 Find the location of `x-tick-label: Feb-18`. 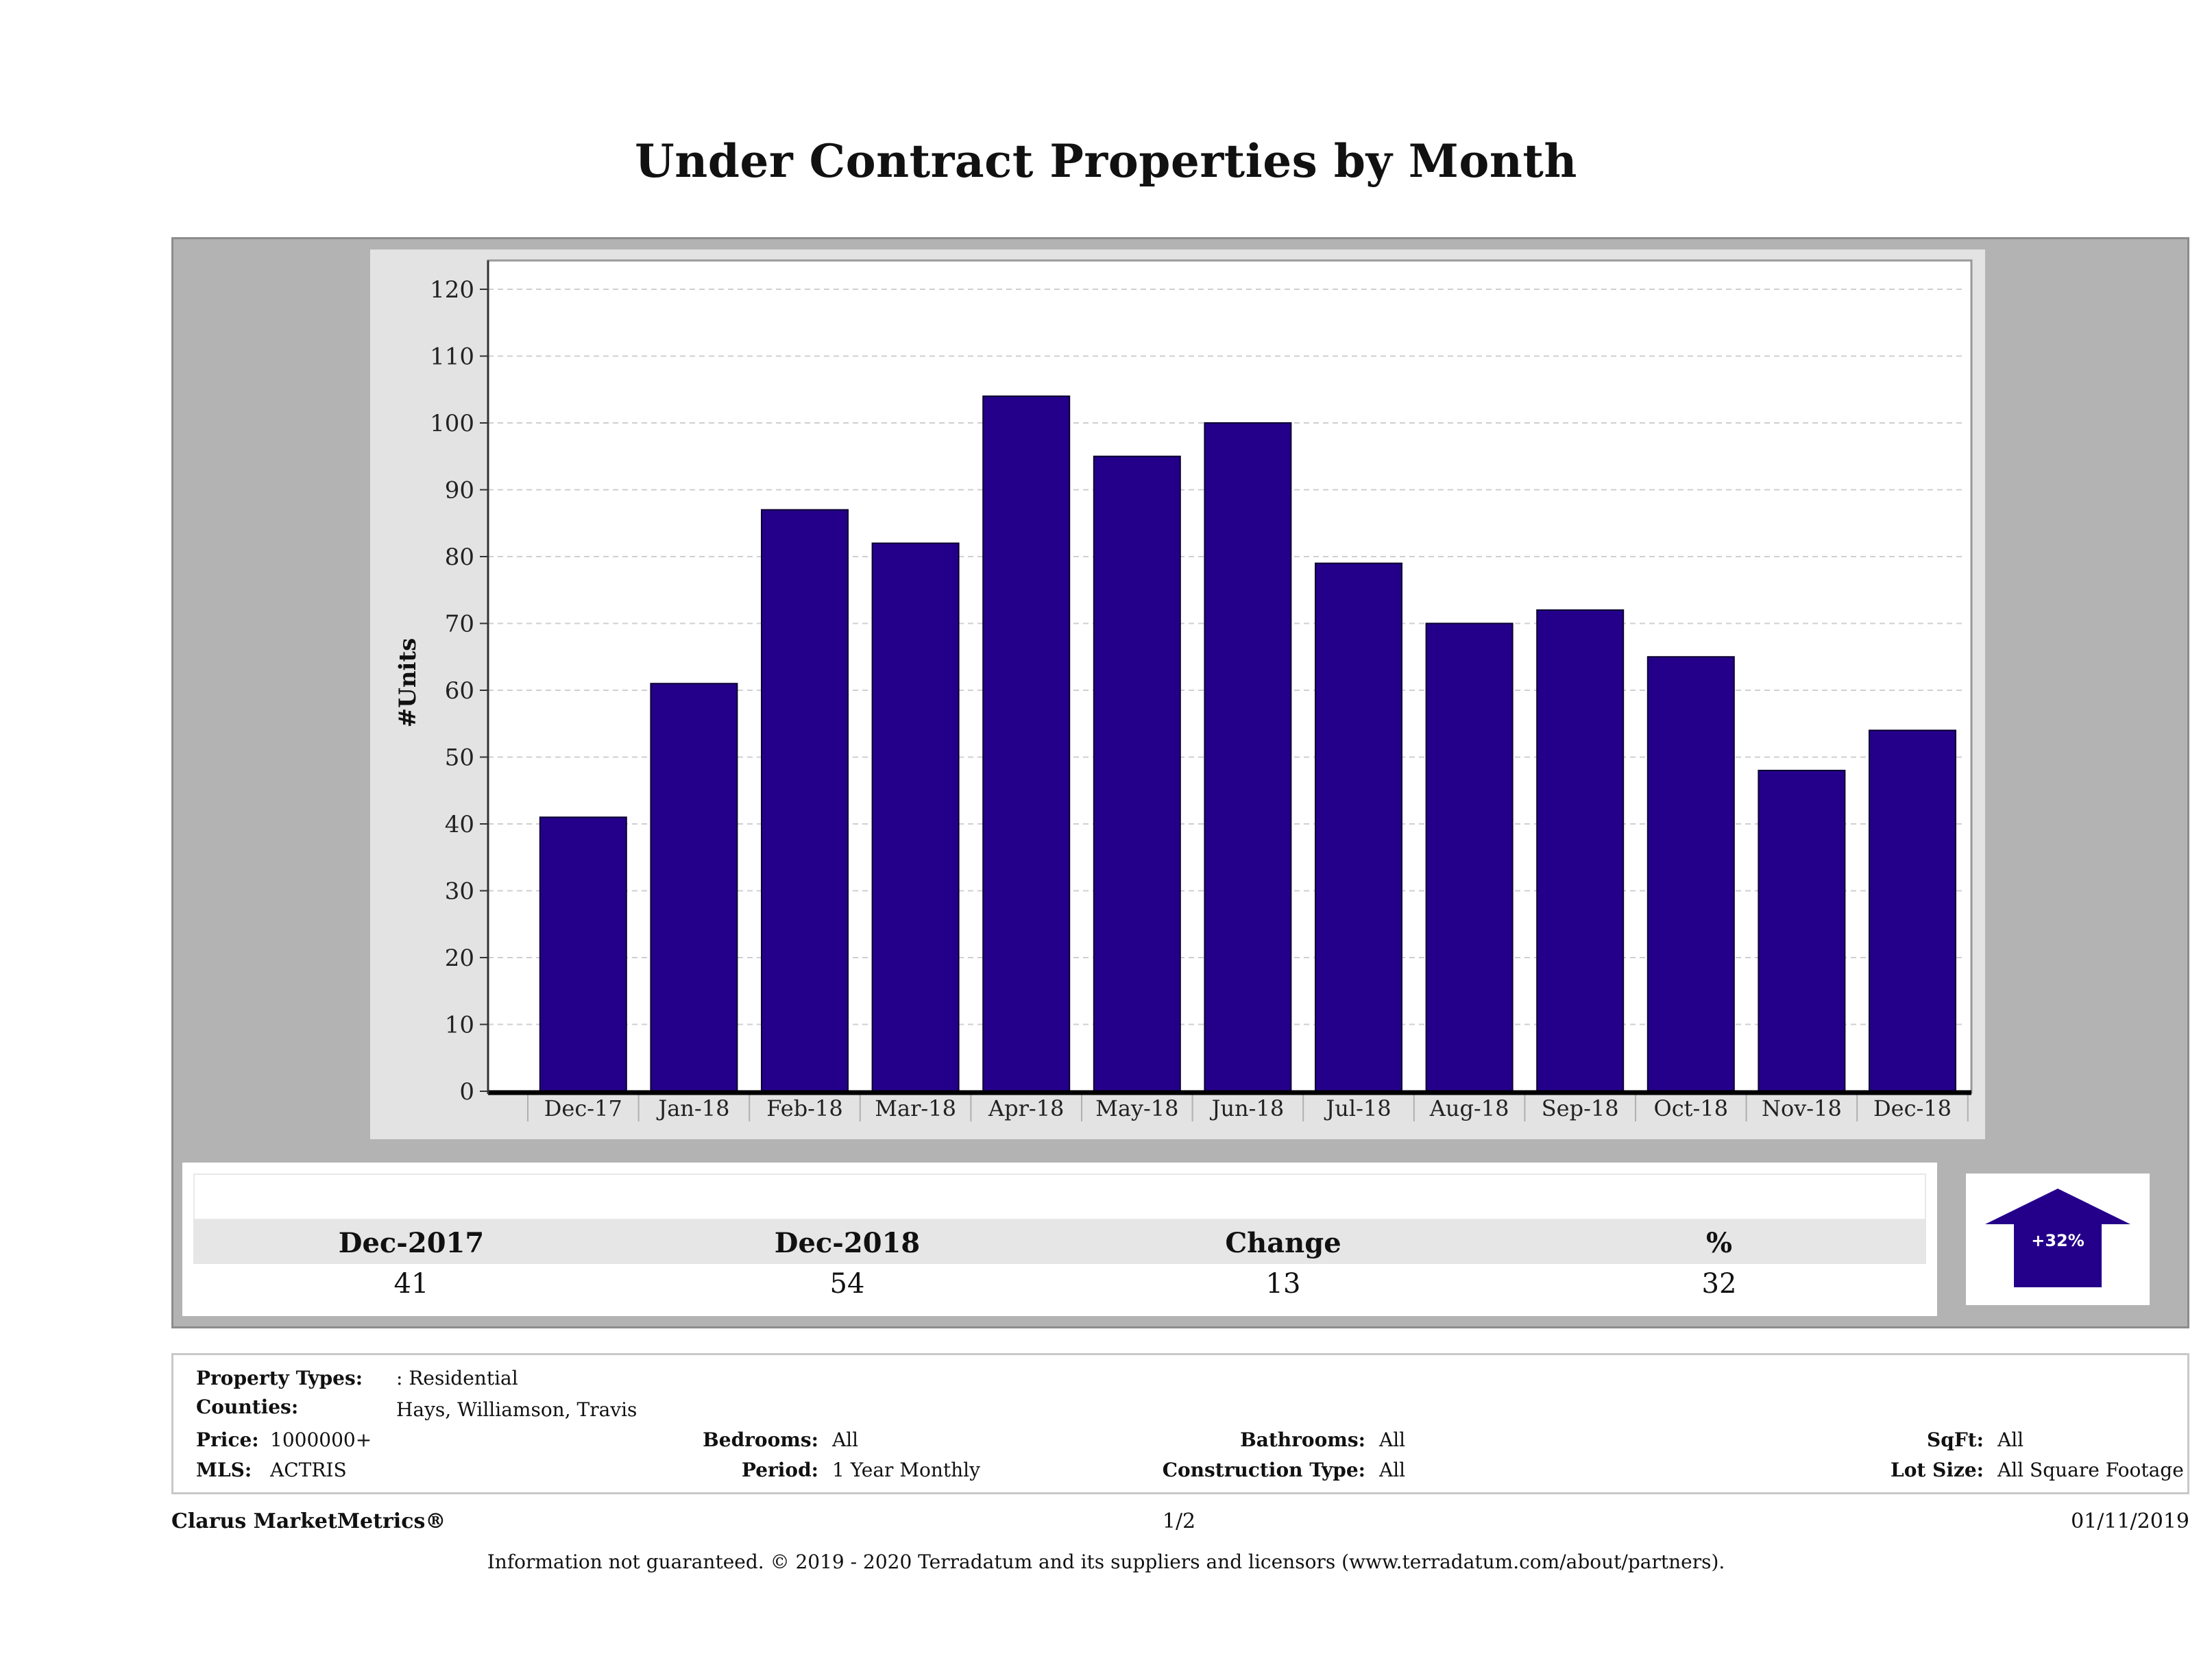

x-tick-label: Feb-18 is located at coordinates (804, 1108).